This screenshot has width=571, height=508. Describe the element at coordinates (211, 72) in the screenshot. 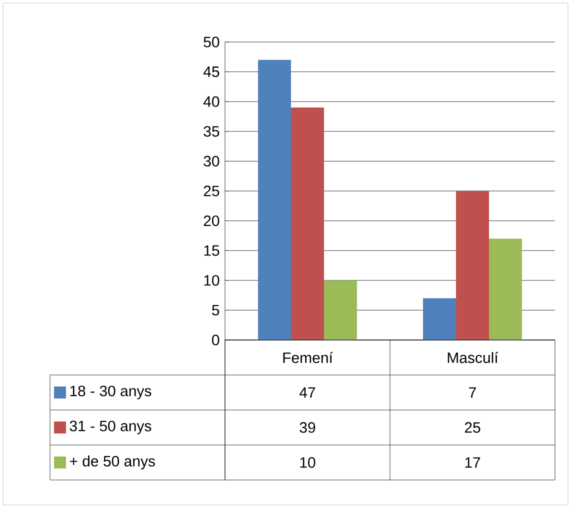

I see `y-tick-label: 45` at that location.